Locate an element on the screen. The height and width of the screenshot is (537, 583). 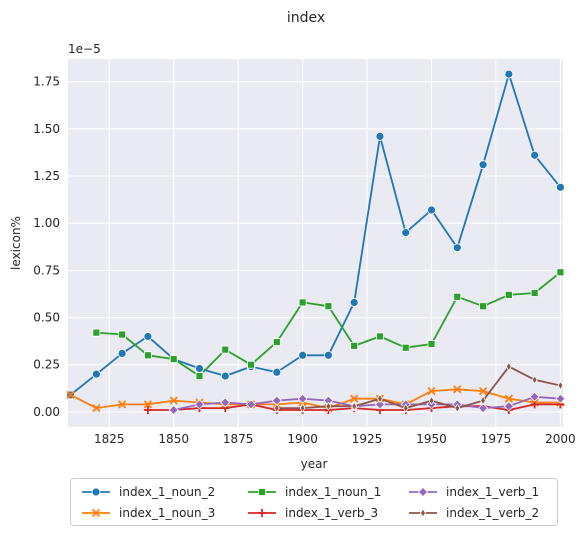
legend-marker-plus-icon is located at coordinates (262, 513).